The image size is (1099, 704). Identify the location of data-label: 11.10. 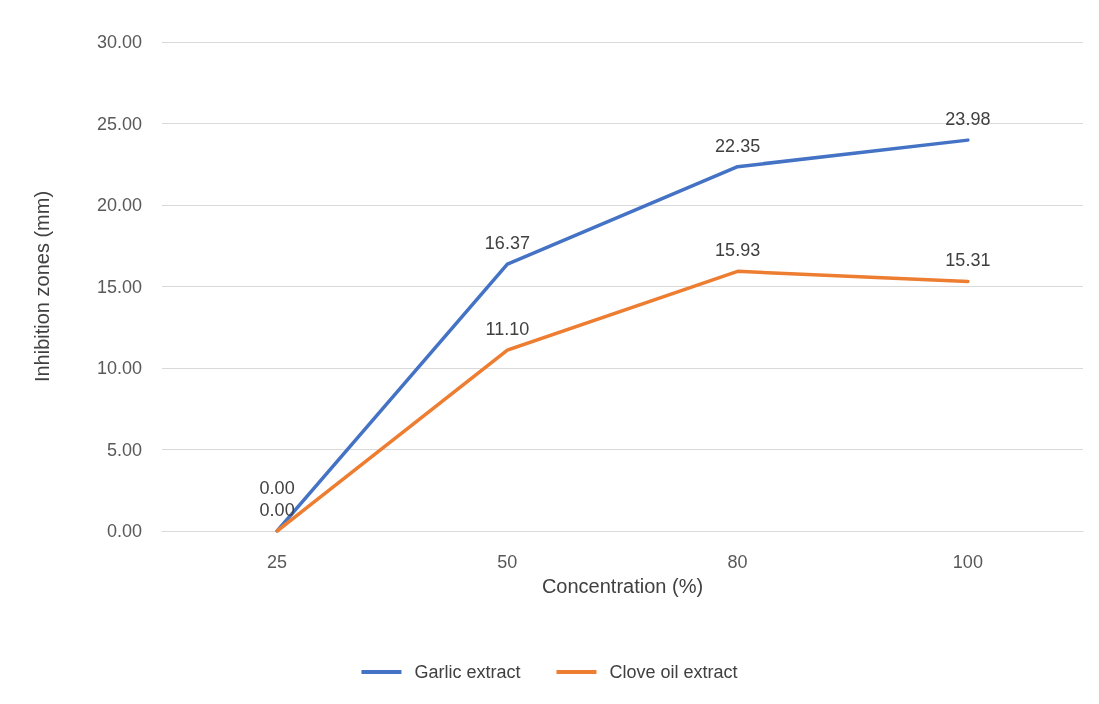
(507, 329).